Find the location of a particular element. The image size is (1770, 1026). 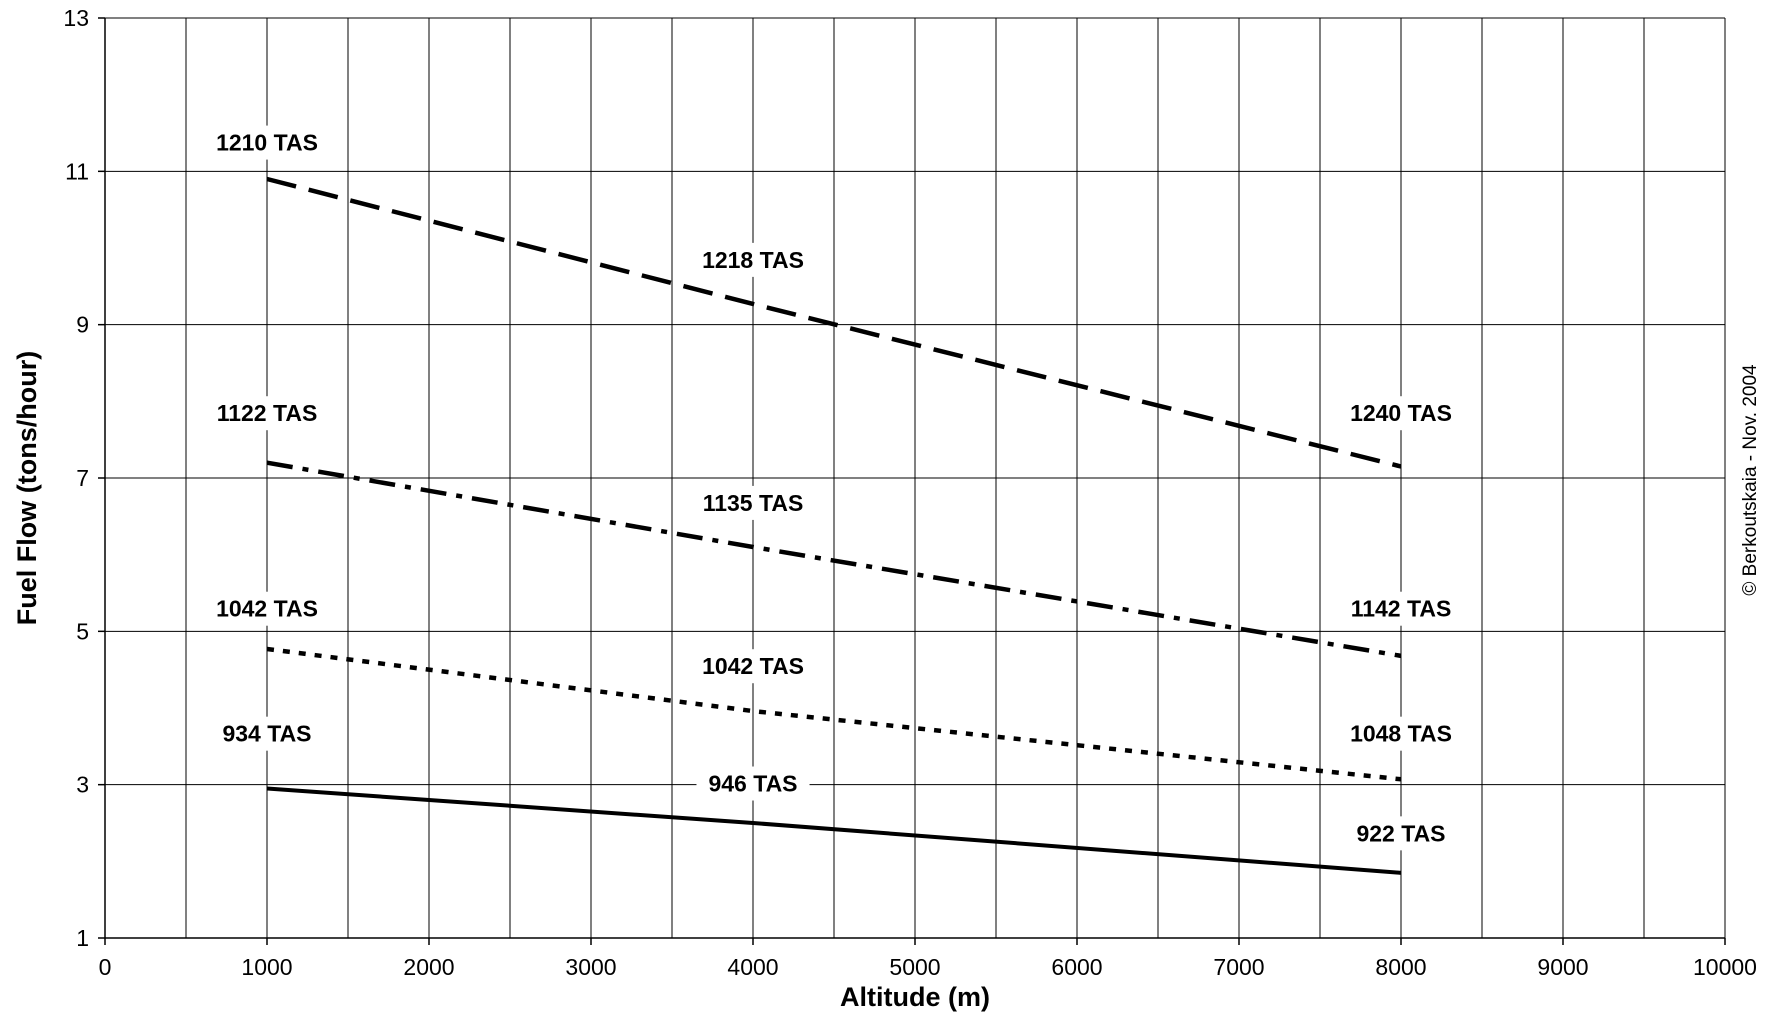

x-axis-title: Altitude (m) is located at coordinates (915, 997).